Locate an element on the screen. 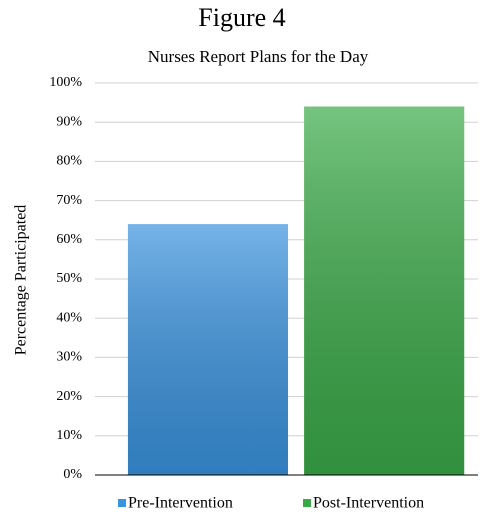  y-tick-label: 90% is located at coordinates (69, 121).